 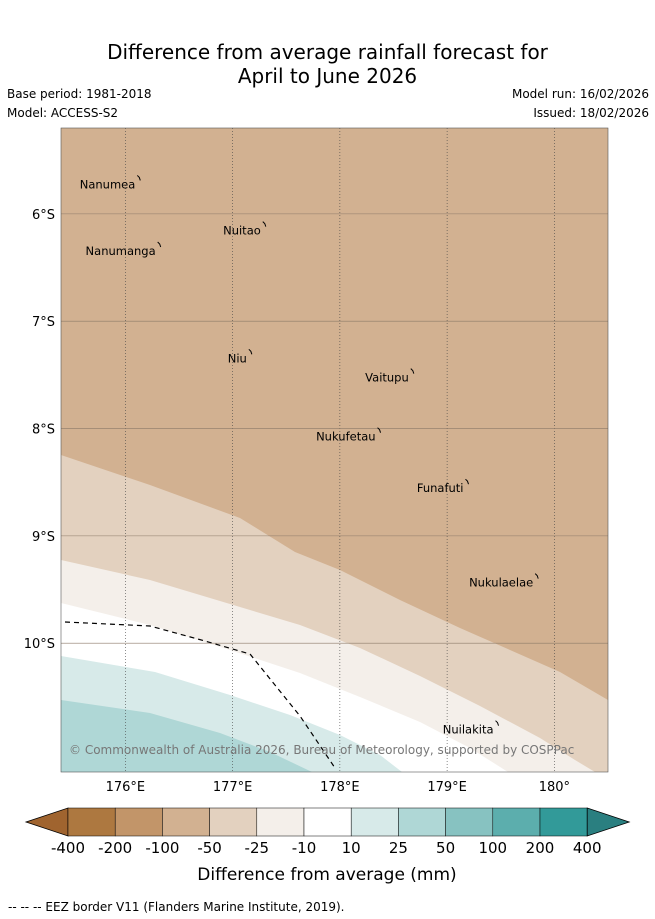 I want to click on place-label: Nuitao, so click(x=242, y=231).